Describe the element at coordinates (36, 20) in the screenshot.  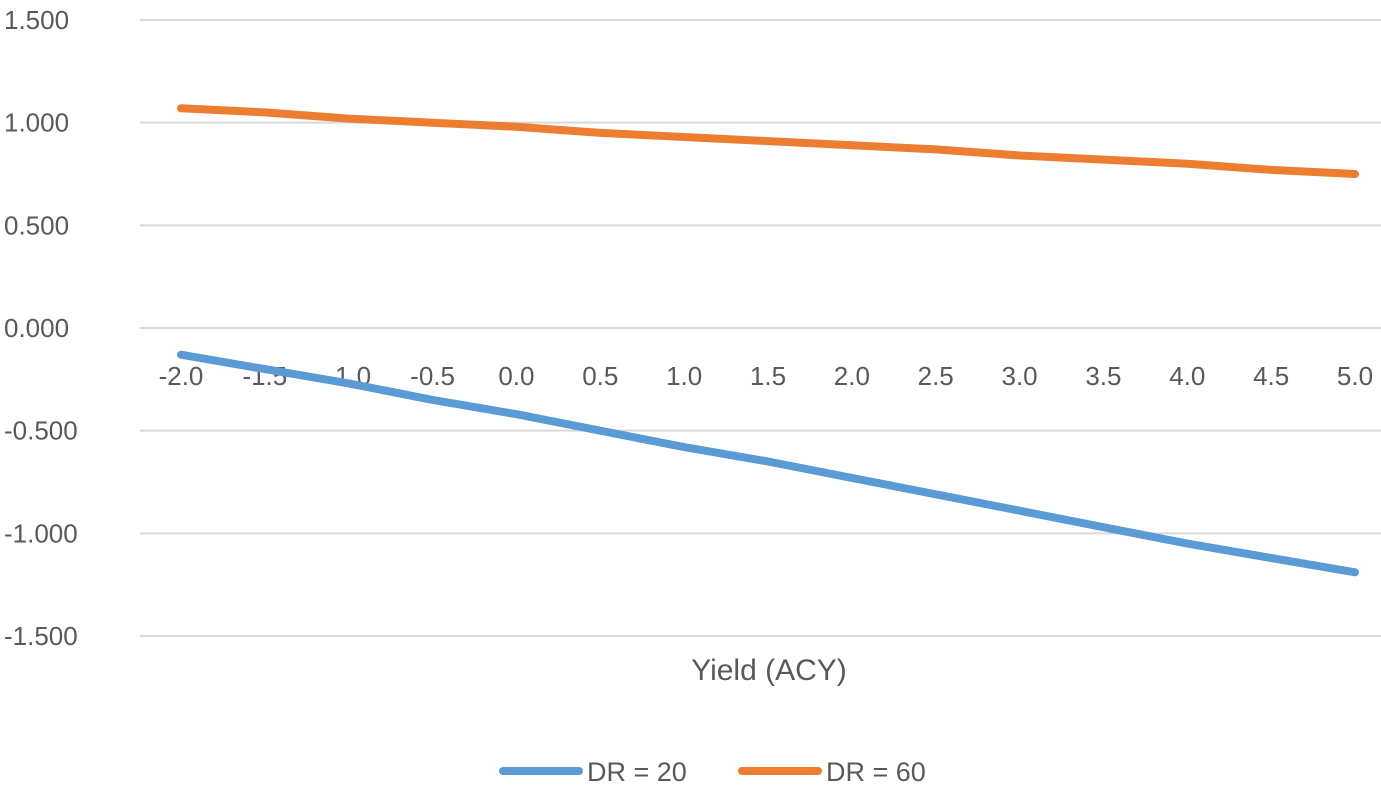
I see `y-tick-label: 1.500` at that location.